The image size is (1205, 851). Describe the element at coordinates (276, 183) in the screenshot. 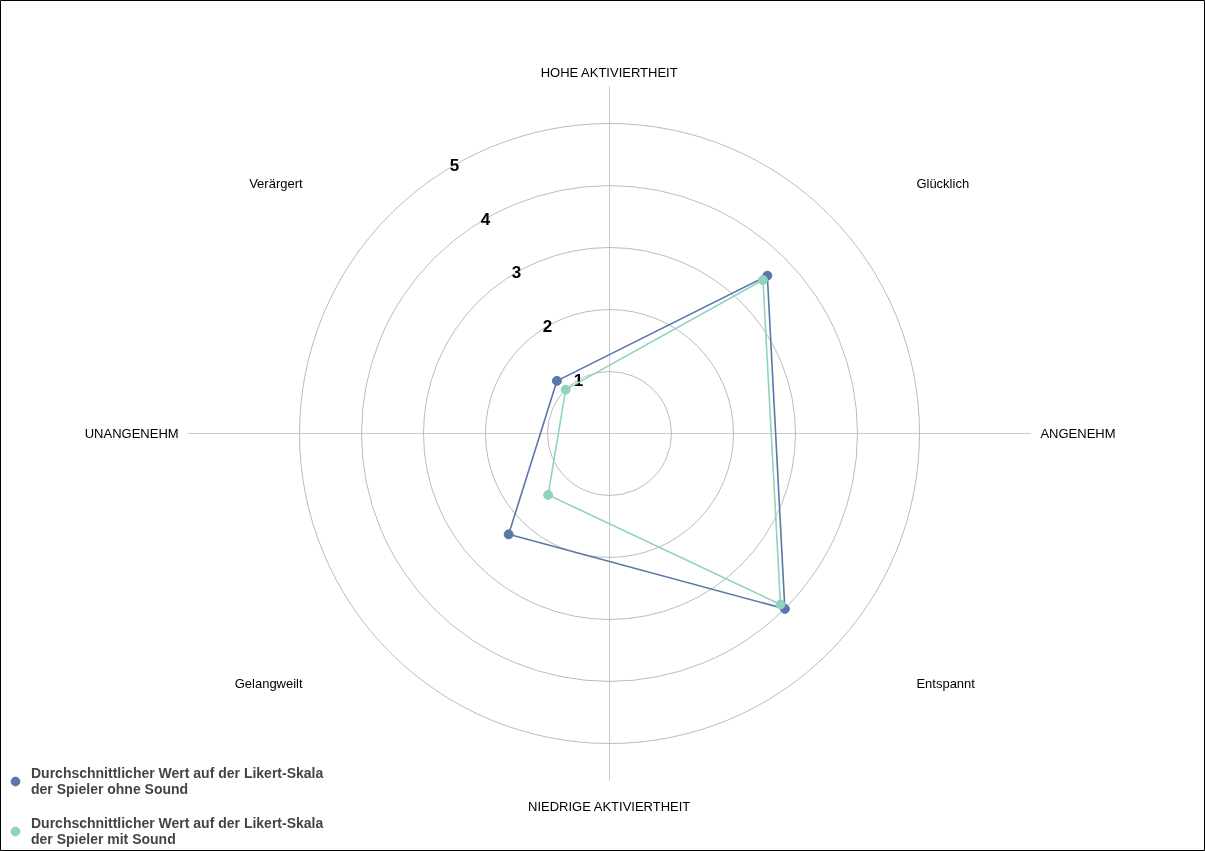

I see `spoke-label: Verärgert` at that location.